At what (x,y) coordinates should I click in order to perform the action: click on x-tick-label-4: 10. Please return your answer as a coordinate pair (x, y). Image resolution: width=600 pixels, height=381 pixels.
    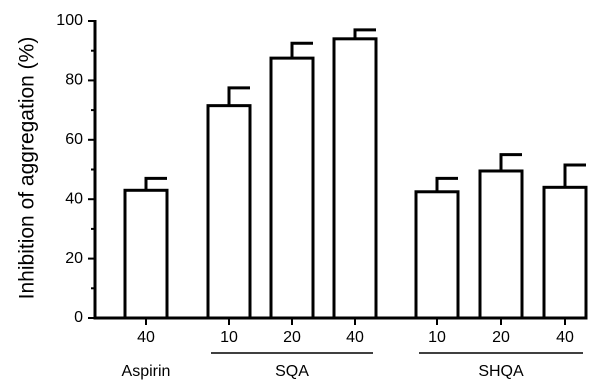
    Looking at the image, I should click on (437, 337).